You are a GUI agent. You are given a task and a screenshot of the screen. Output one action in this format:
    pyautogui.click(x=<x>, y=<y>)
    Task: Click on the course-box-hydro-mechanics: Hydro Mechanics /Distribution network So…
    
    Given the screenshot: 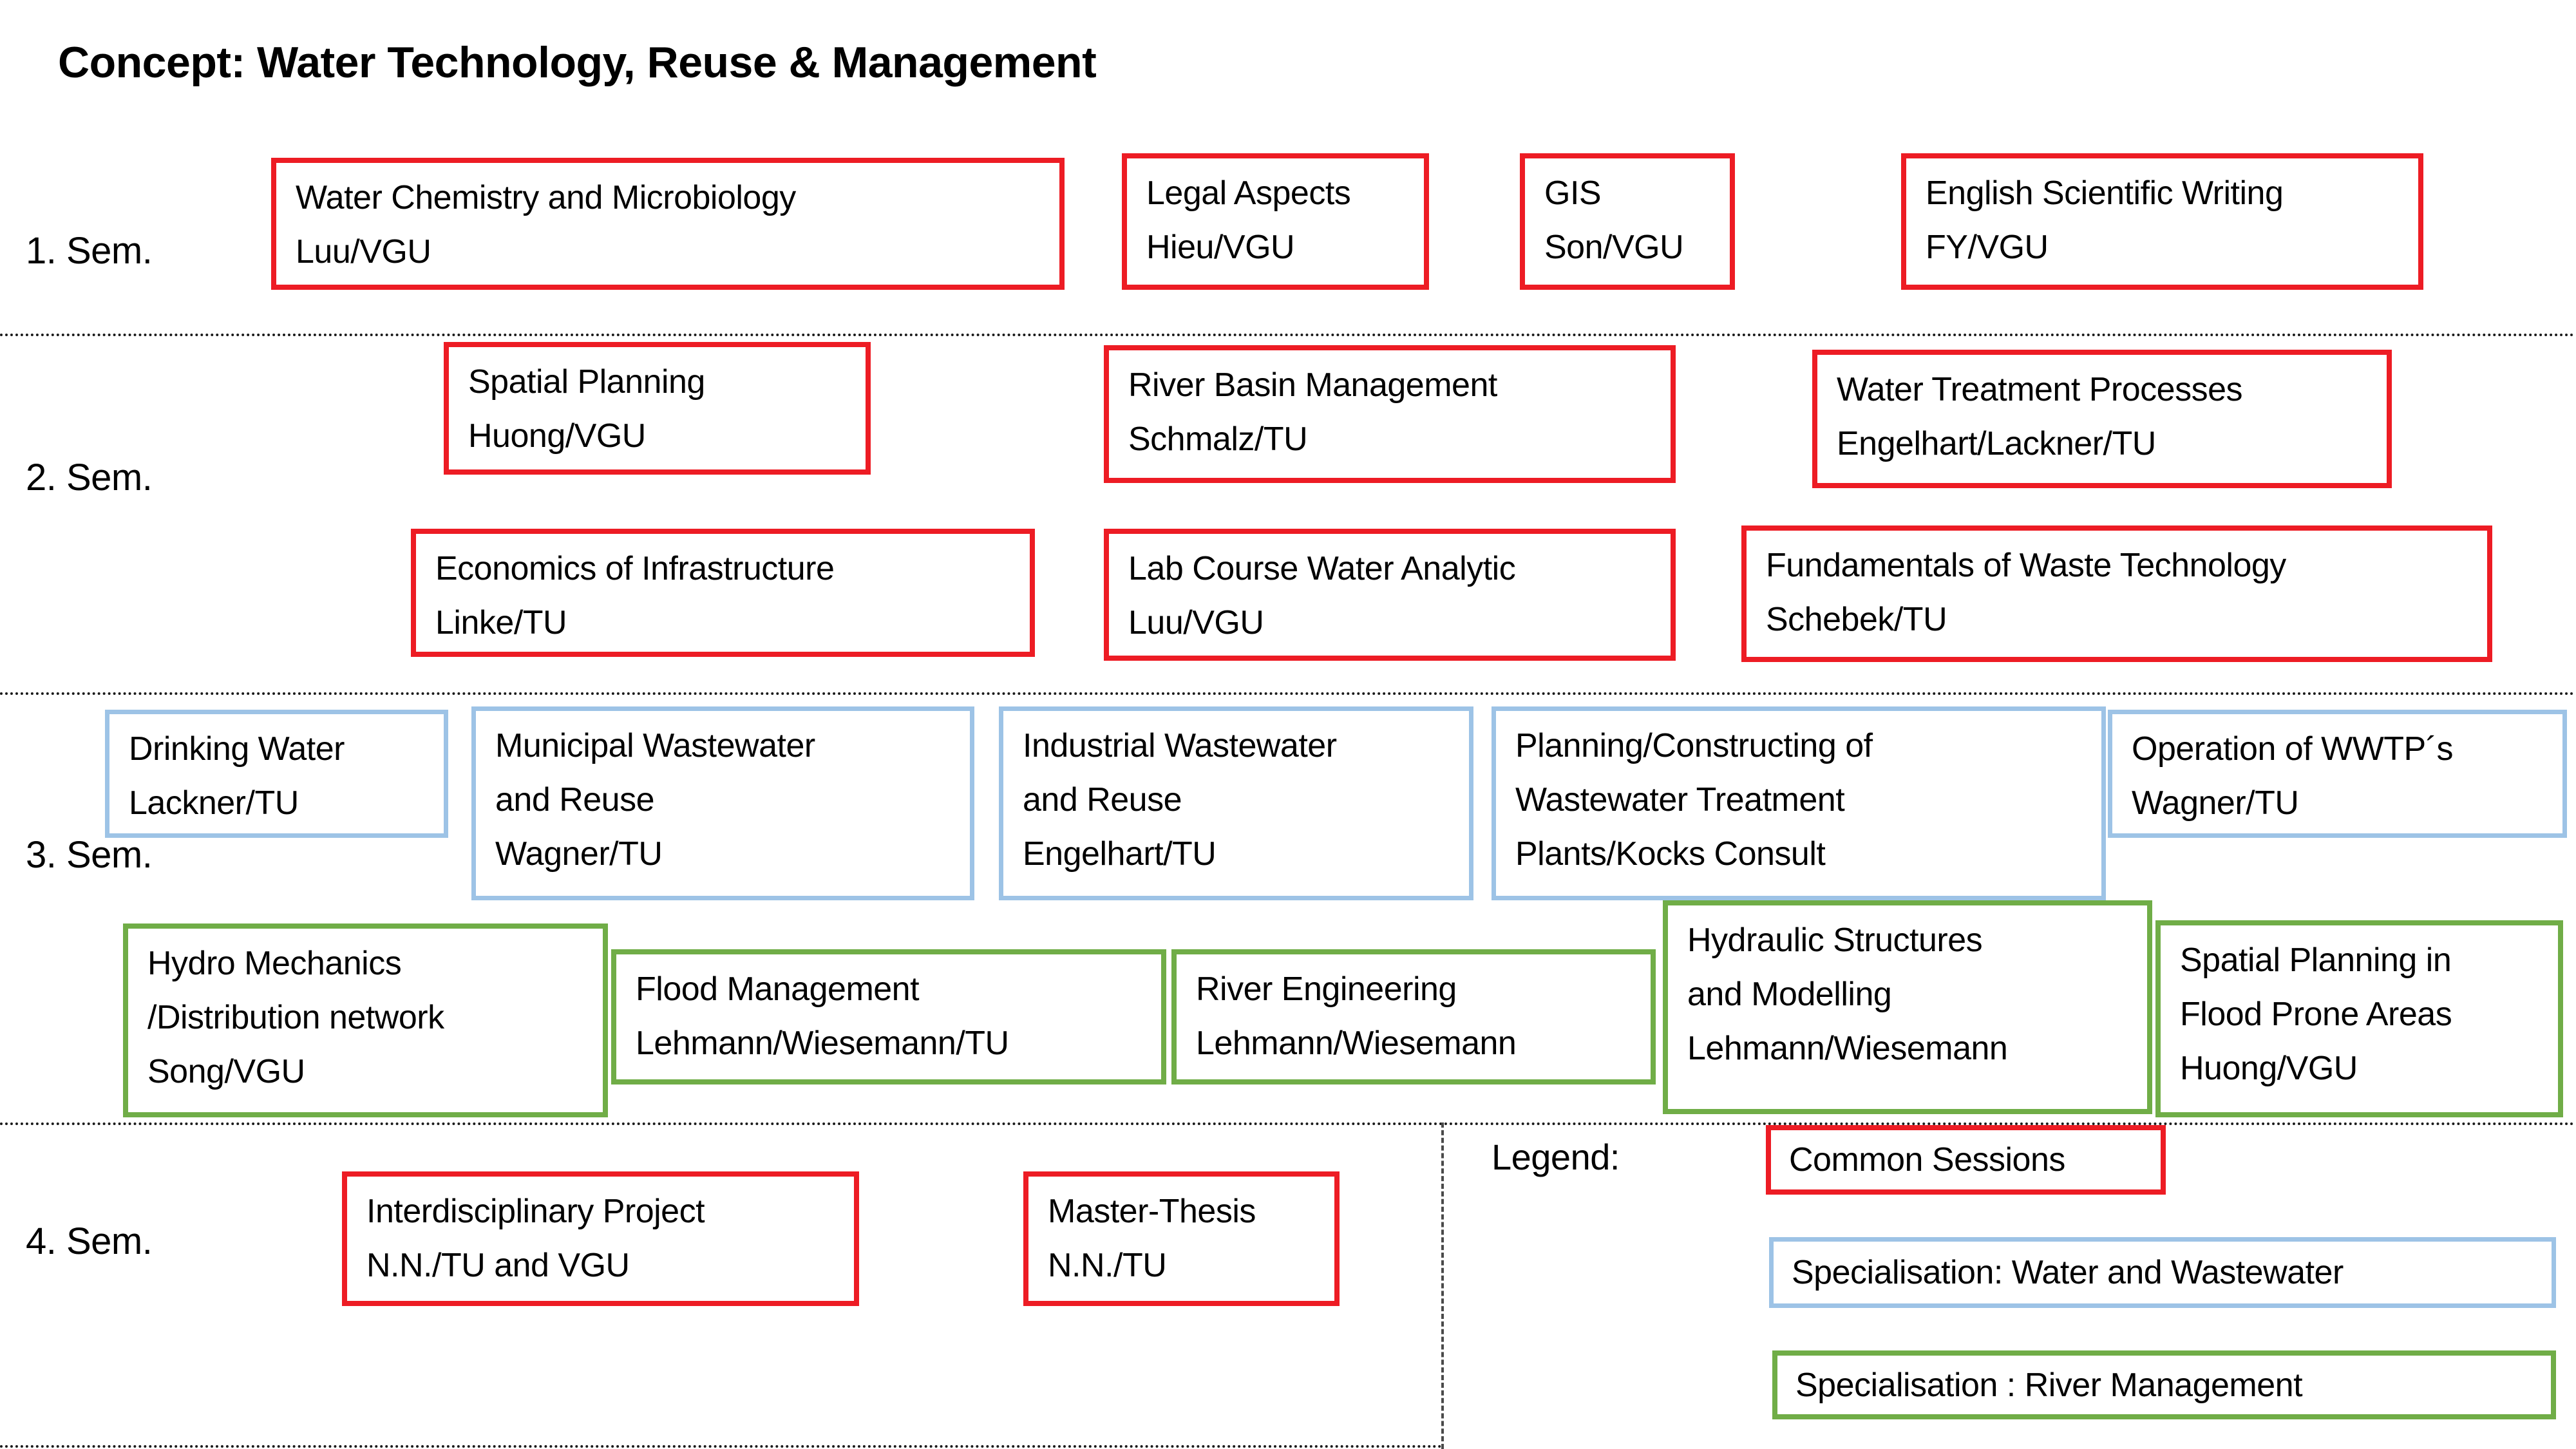 What is the action you would take?
    pyautogui.click(x=366, y=1020)
    